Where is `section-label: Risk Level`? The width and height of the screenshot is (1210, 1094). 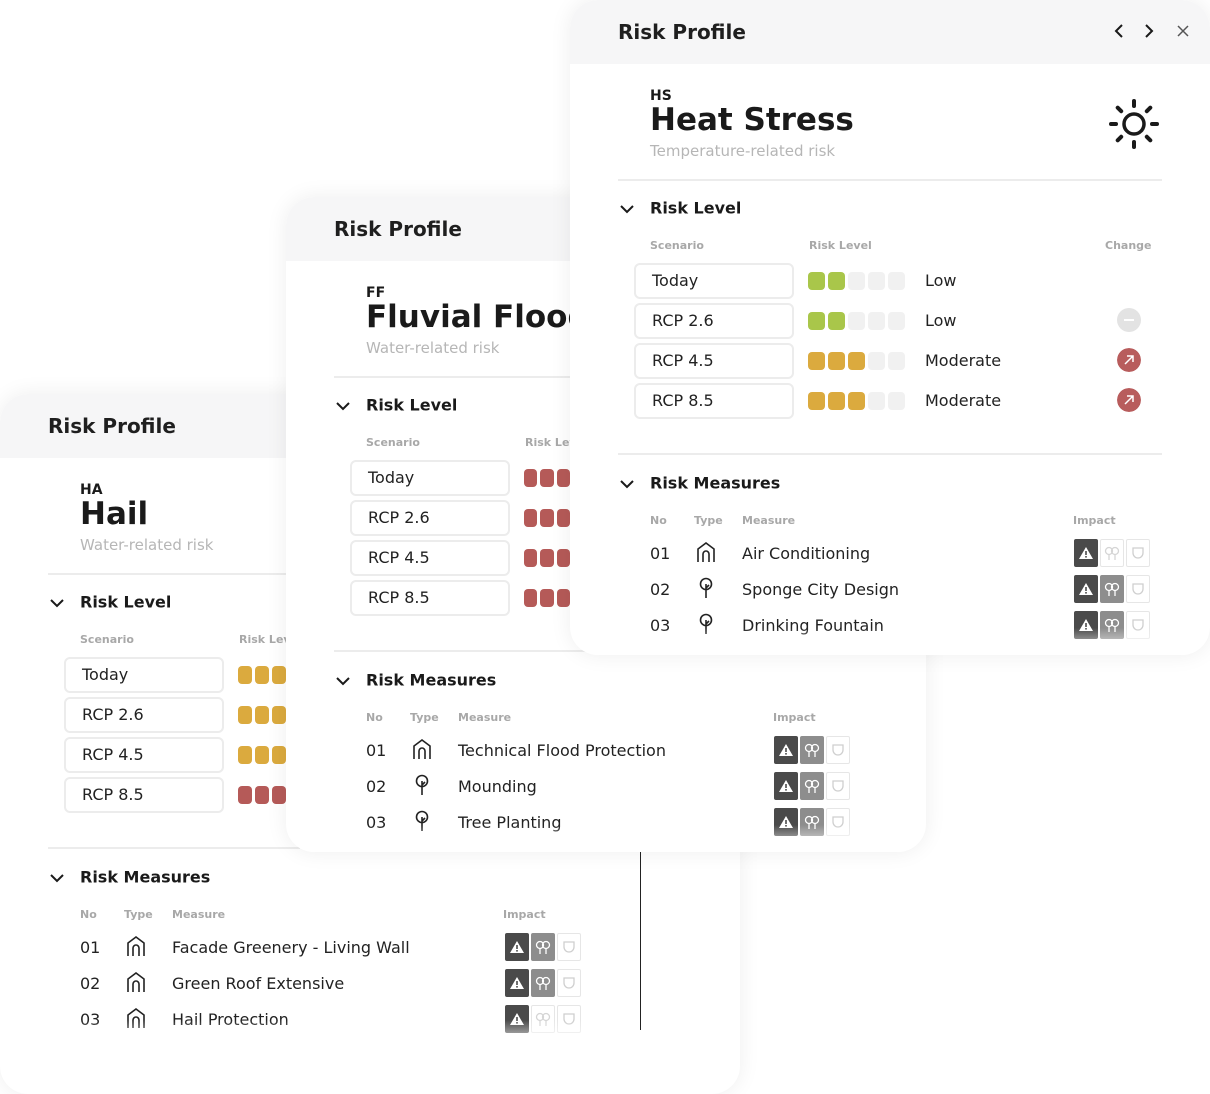 section-label: Risk Level is located at coordinates (126, 602).